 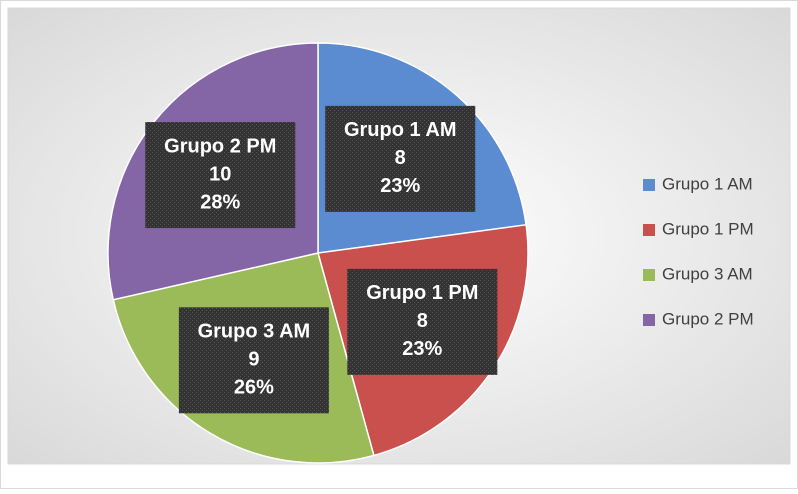 What do you see at coordinates (254, 332) in the screenshot?
I see `data-label-category: Grupo 3 AM` at bounding box center [254, 332].